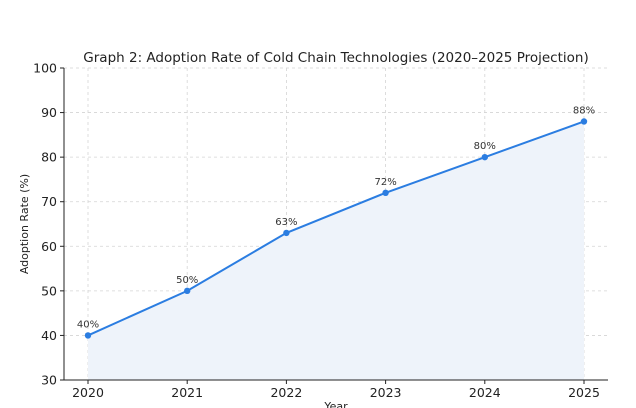 The image size is (636, 408). I want to click on data-label: 72%, so click(385, 182).